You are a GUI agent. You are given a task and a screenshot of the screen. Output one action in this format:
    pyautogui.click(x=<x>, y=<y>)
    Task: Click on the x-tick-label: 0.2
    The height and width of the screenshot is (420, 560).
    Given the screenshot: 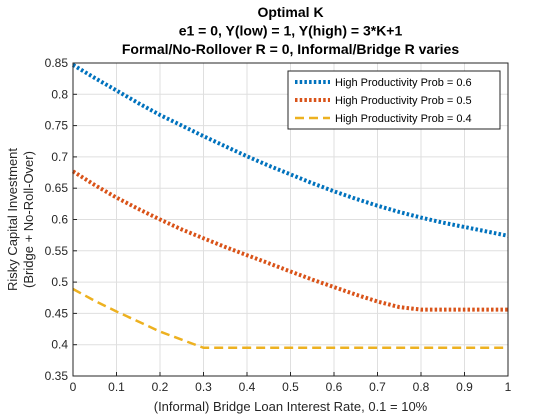 What is the action you would take?
    pyautogui.click(x=160, y=387)
    